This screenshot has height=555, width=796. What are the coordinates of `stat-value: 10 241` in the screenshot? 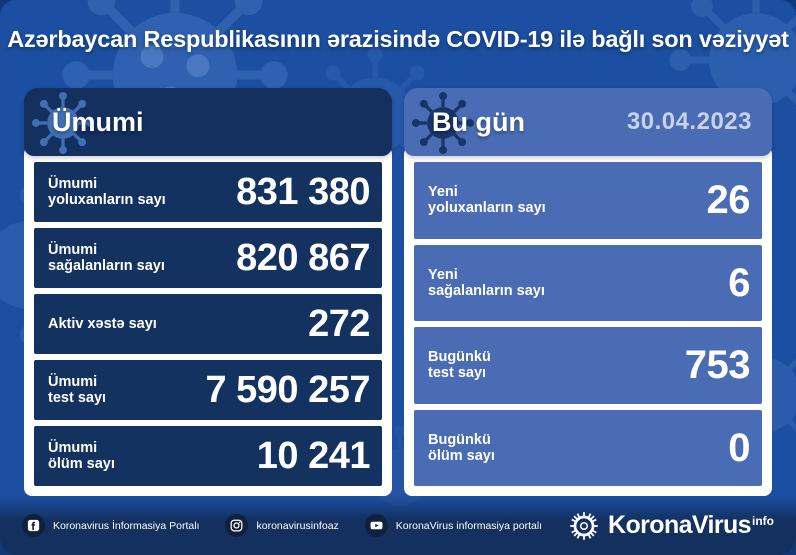 It's located at (313, 456).